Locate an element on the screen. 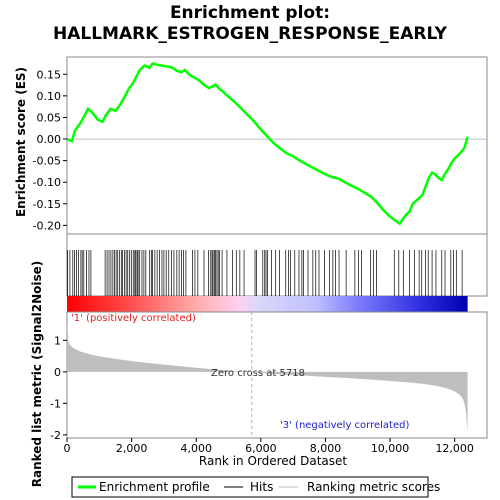  metric-y-axis-label: Ranked list metric (Signal2Noise) is located at coordinates (37, 374).